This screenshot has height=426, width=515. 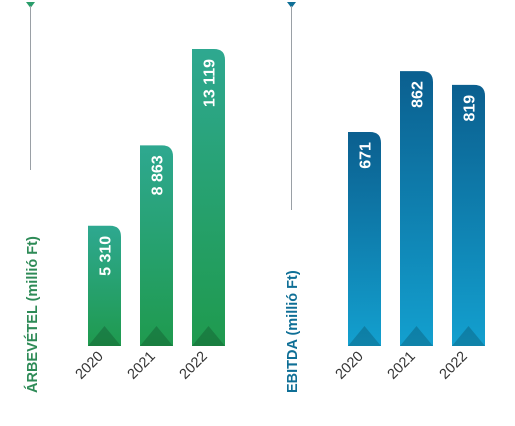 What do you see at coordinates (30, 5) in the screenshot?
I see `revenue-marker-triangle` at bounding box center [30, 5].